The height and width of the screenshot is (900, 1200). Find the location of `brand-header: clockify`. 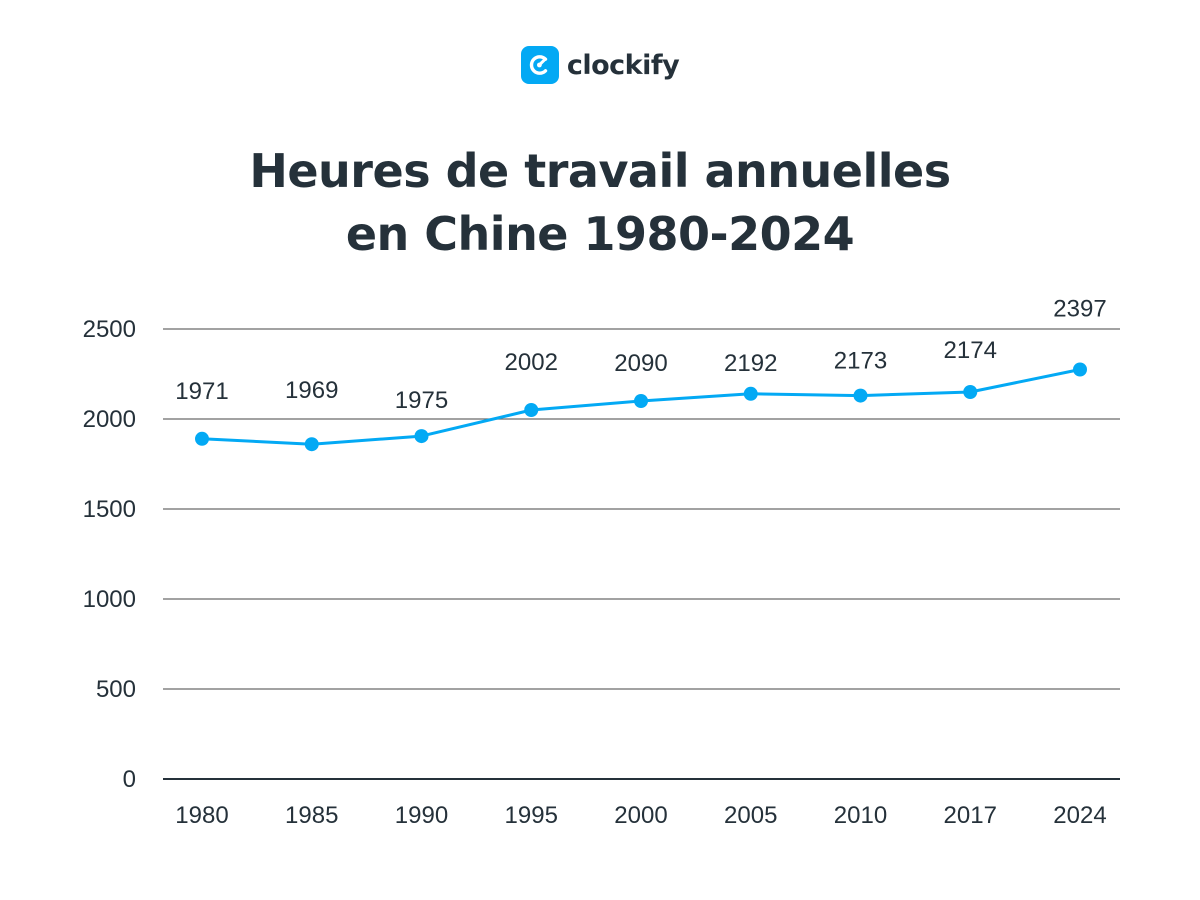

brand-header: clockify is located at coordinates (600, 65).